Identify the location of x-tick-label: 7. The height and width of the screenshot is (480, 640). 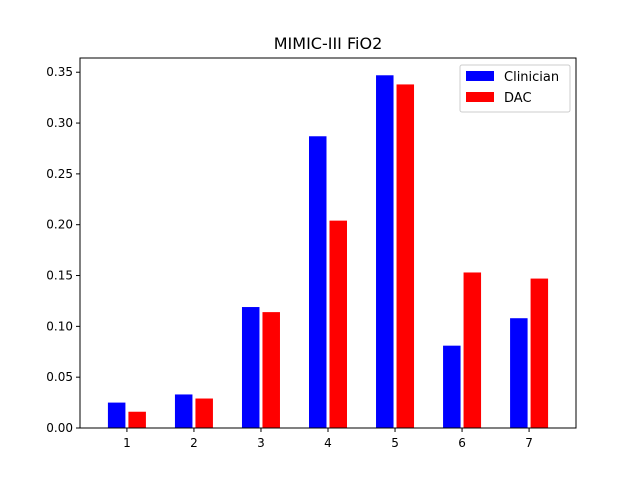
(529, 443).